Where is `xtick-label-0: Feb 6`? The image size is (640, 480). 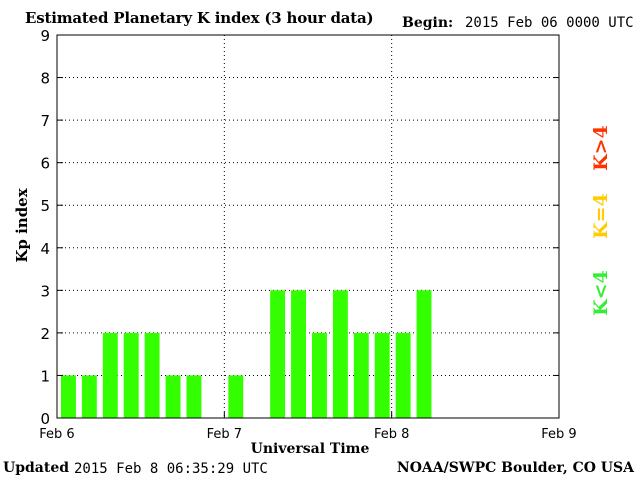
xtick-label-0: Feb 6 is located at coordinates (56, 434).